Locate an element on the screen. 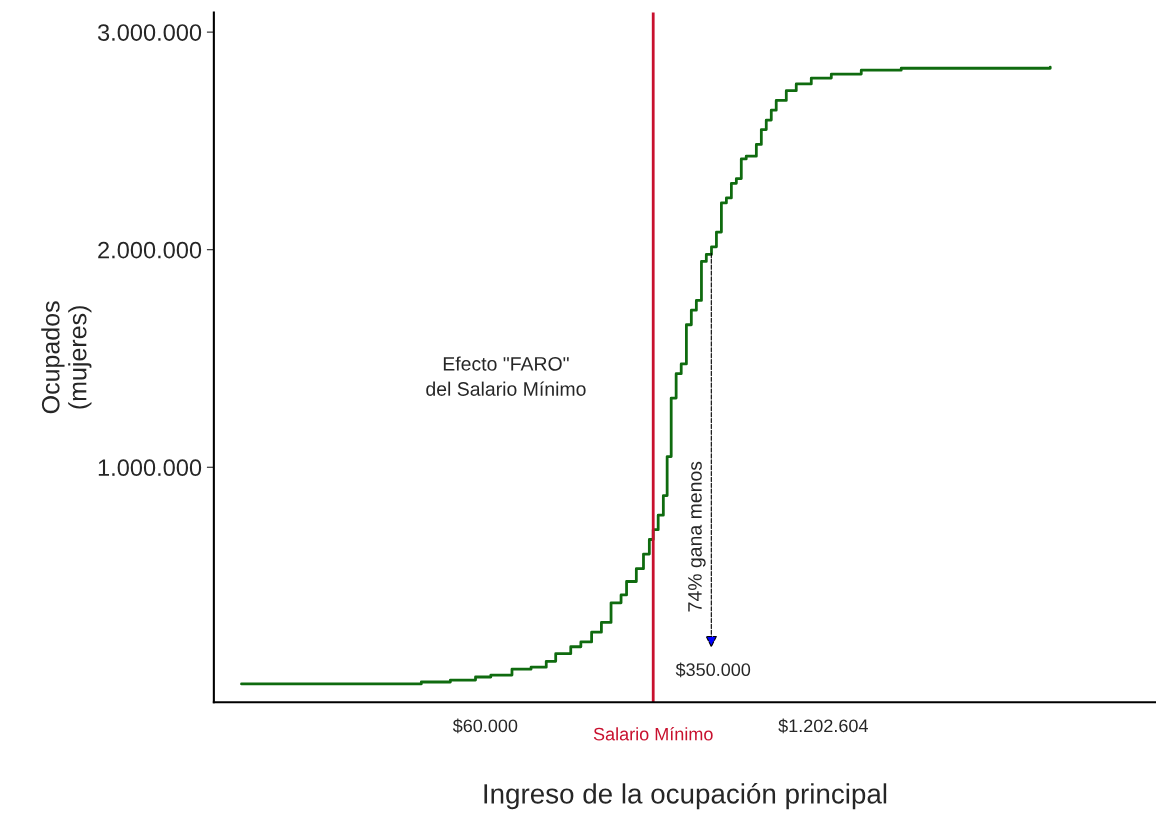 The width and height of the screenshot is (1156, 836). annotation: Efecto "FARO" del Salario Mínimo is located at coordinates (506, 376).